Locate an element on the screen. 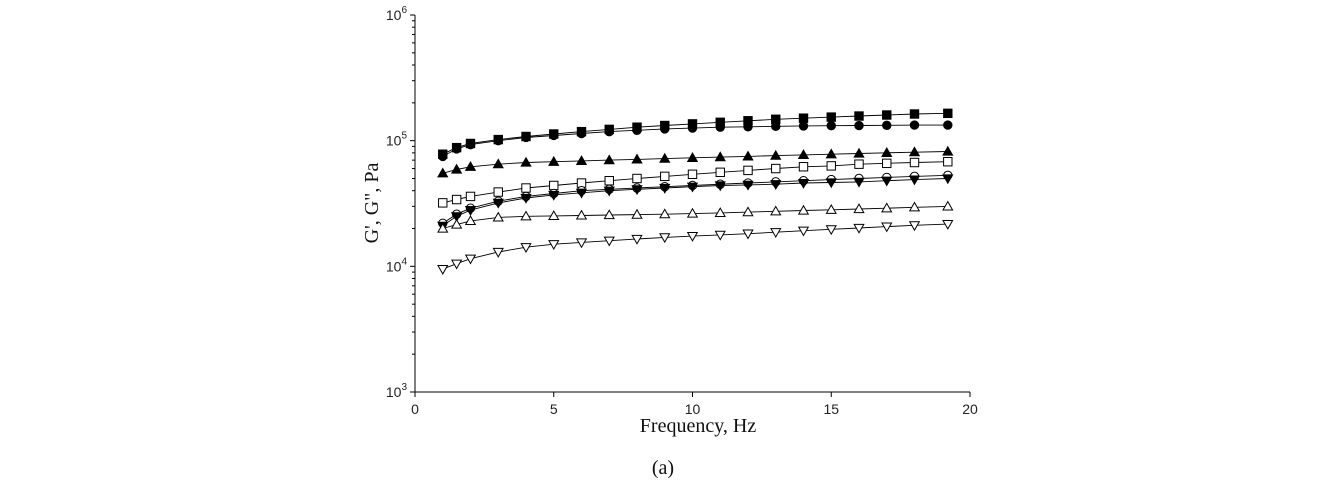 The height and width of the screenshot is (484, 1330). y-tick-exponent: 3 is located at coordinates (404, 387).